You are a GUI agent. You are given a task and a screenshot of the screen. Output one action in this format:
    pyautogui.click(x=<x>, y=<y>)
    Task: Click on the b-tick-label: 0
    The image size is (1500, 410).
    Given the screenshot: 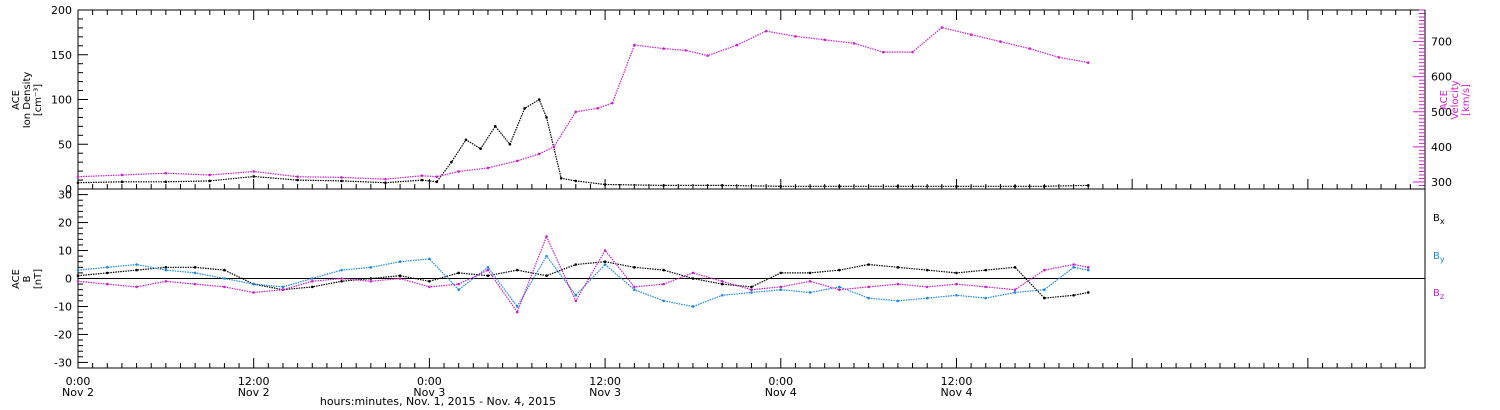 What is the action you would take?
    pyautogui.click(x=68, y=279)
    